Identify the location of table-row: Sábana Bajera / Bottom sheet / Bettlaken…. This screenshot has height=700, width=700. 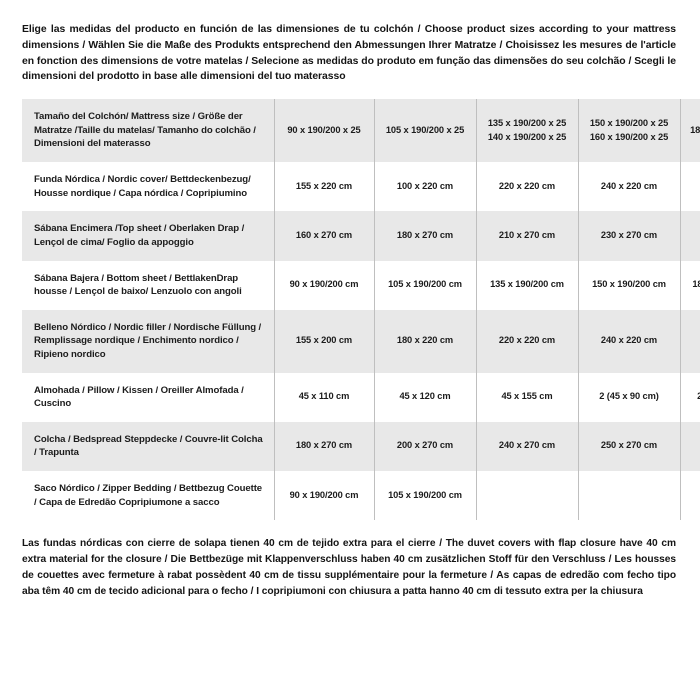
(361, 285).